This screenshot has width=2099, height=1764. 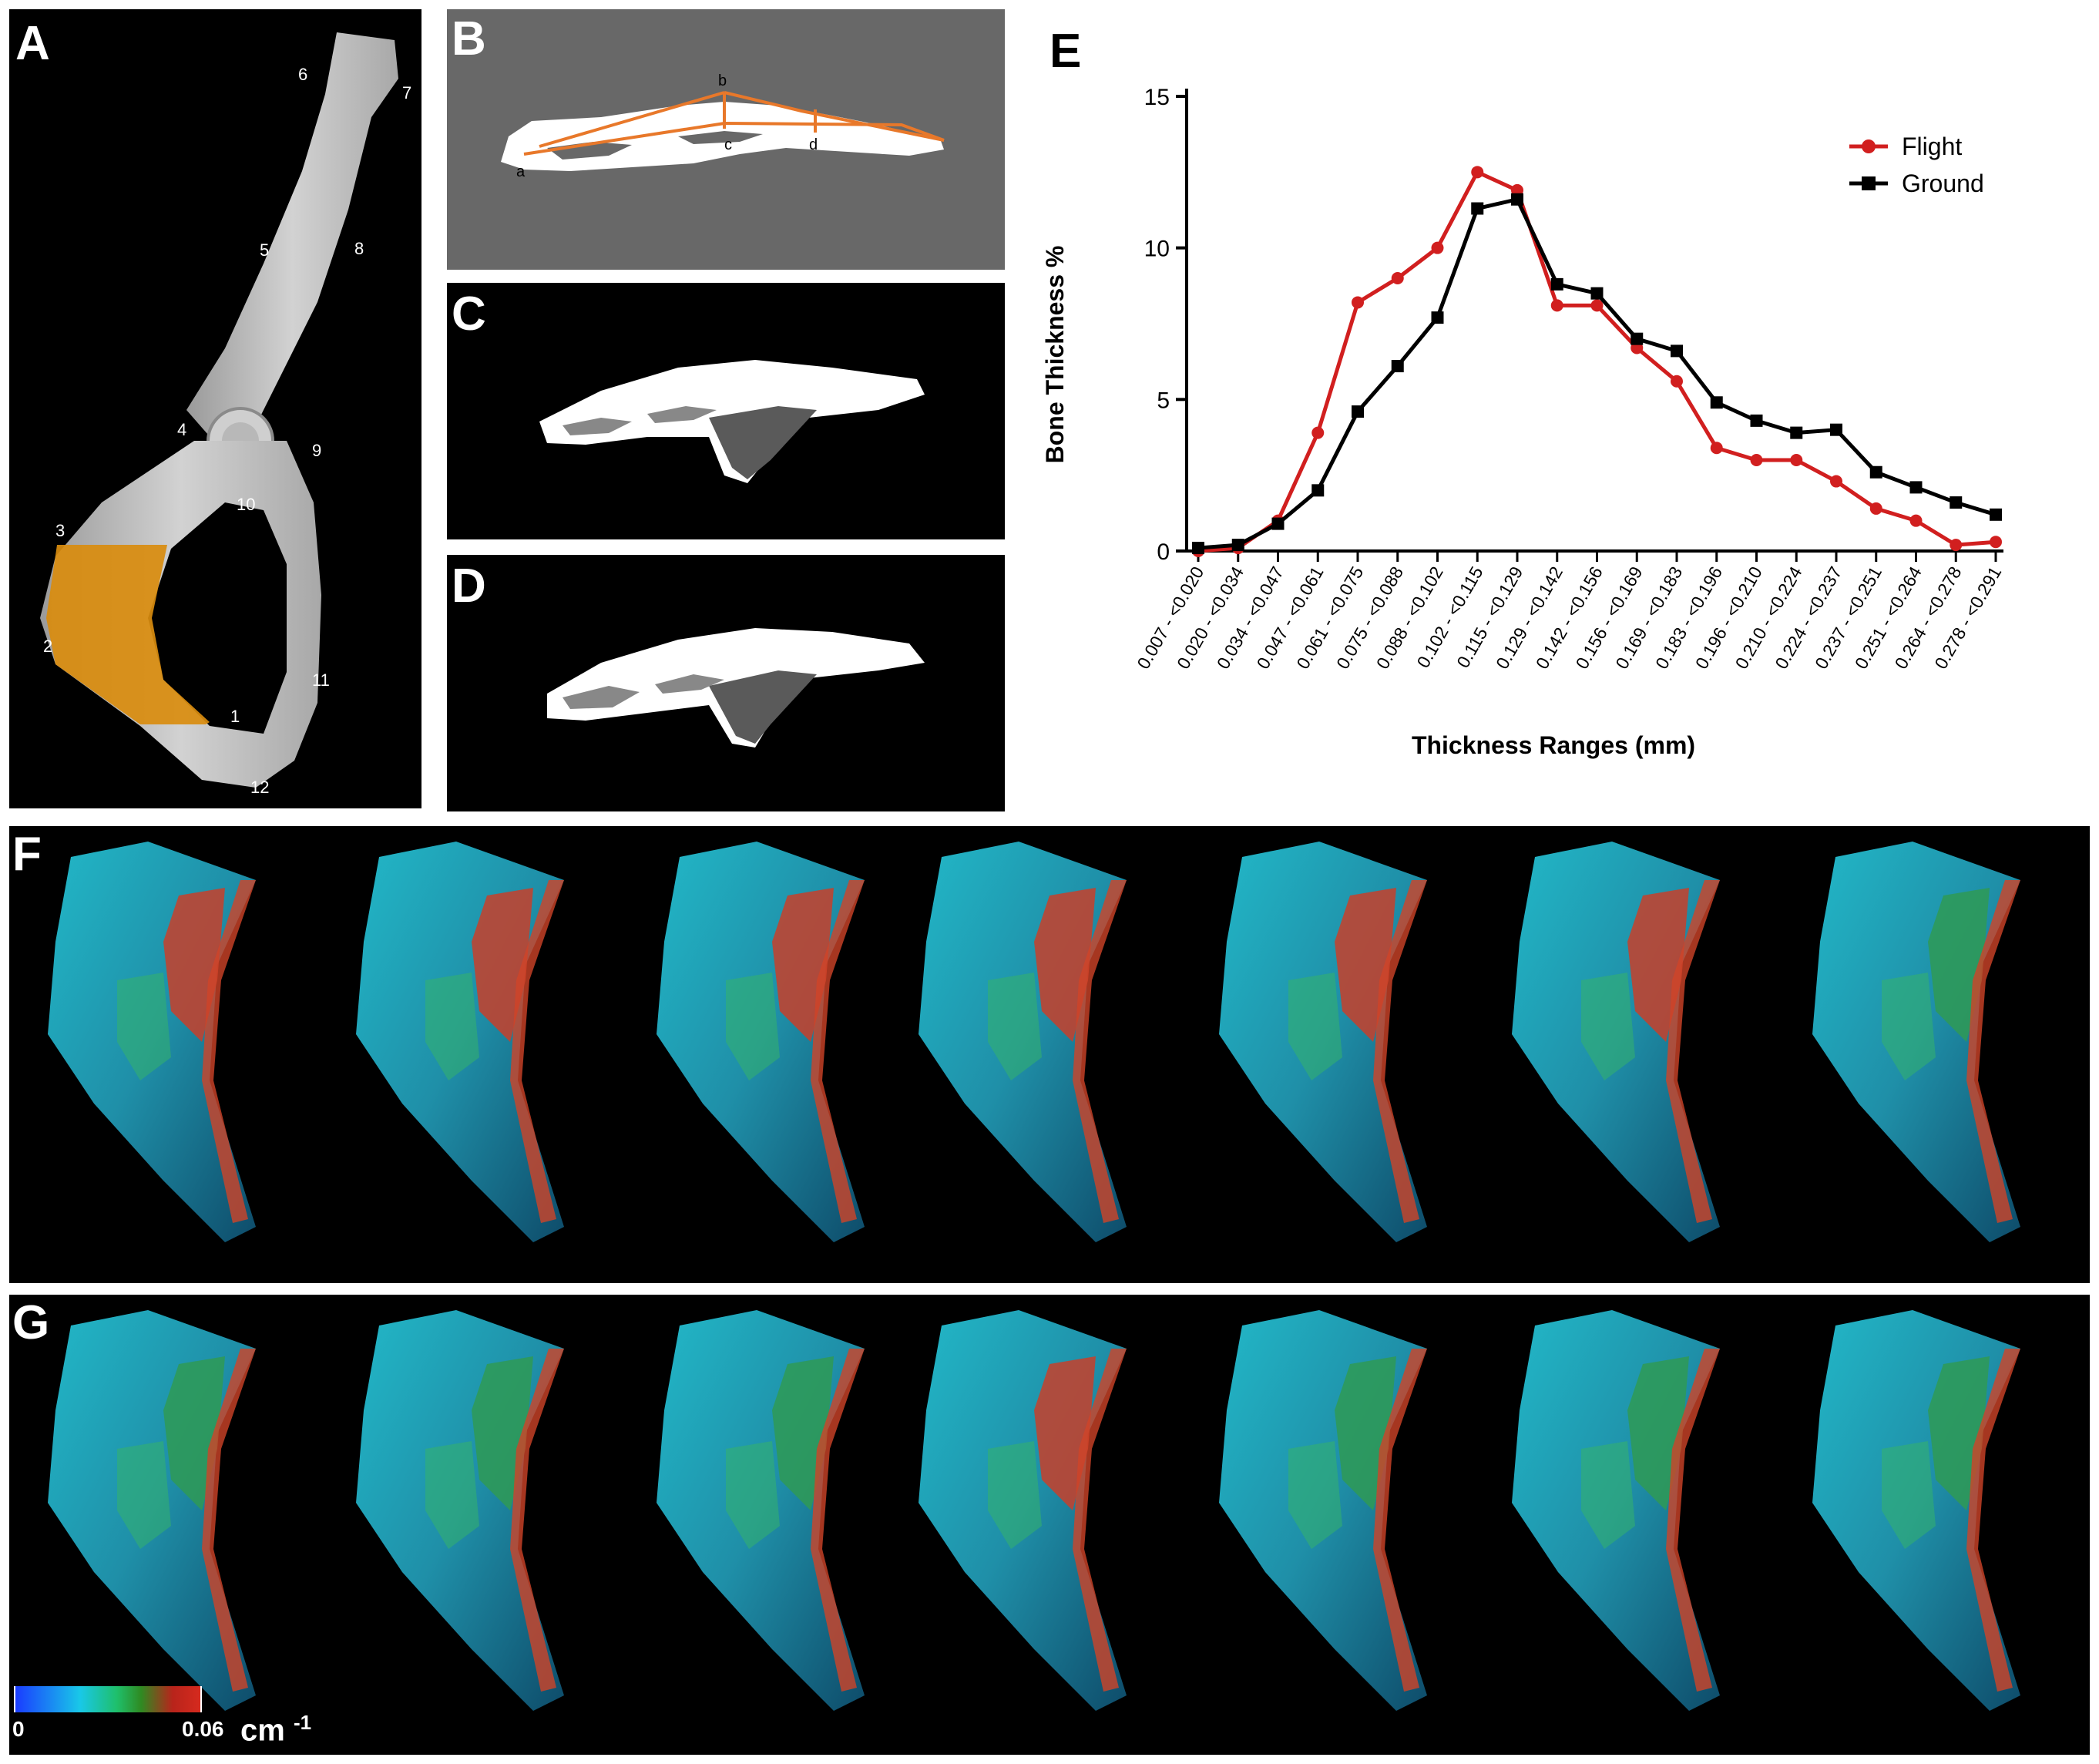 What do you see at coordinates (1943, 183) in the screenshot?
I see `legend-label-ground: Ground` at bounding box center [1943, 183].